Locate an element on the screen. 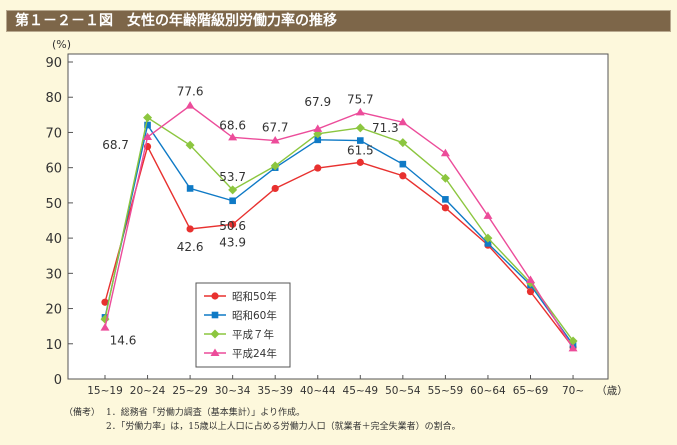  data-label: 77.6 is located at coordinates (190, 92).